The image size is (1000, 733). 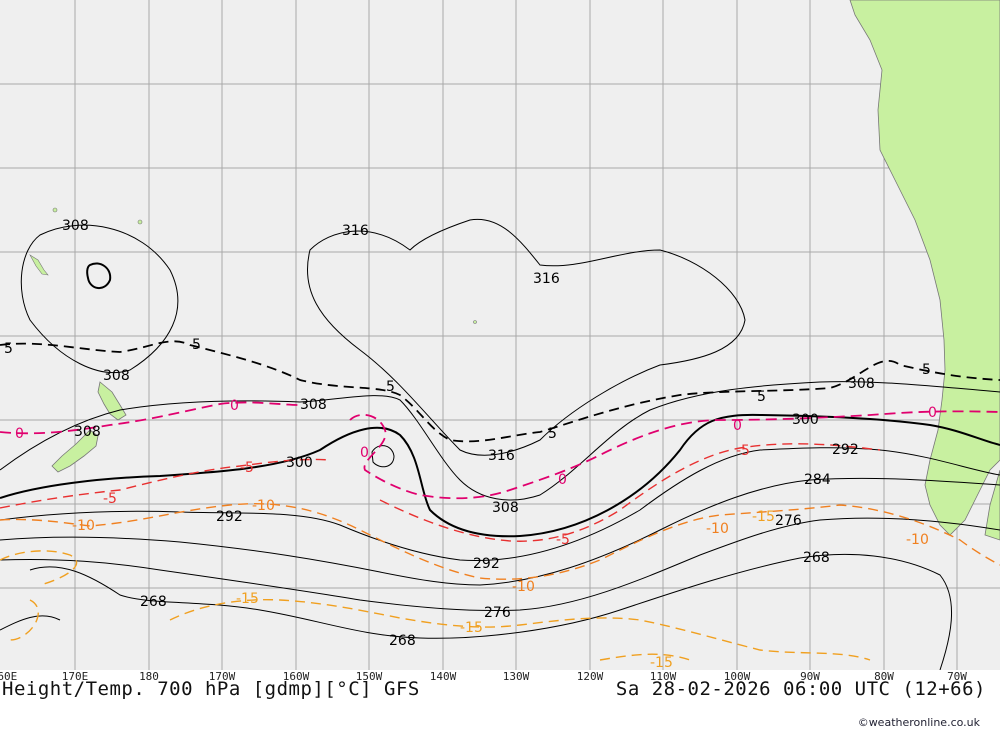 I want to click on zero-label-group: 0 0 0 0 0 0, so click(x=476, y=443).